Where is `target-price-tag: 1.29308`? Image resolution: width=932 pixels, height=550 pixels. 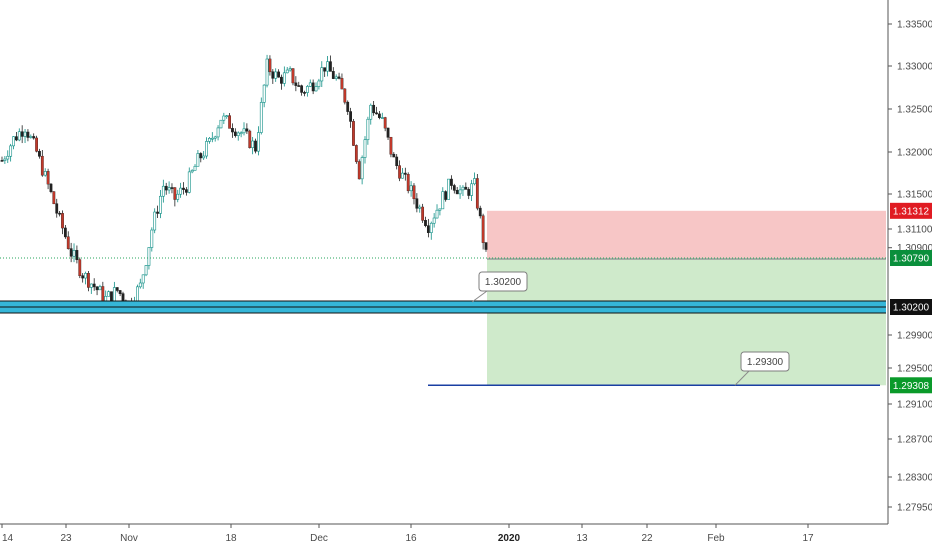
target-price-tag: 1.29308 is located at coordinates (911, 385).